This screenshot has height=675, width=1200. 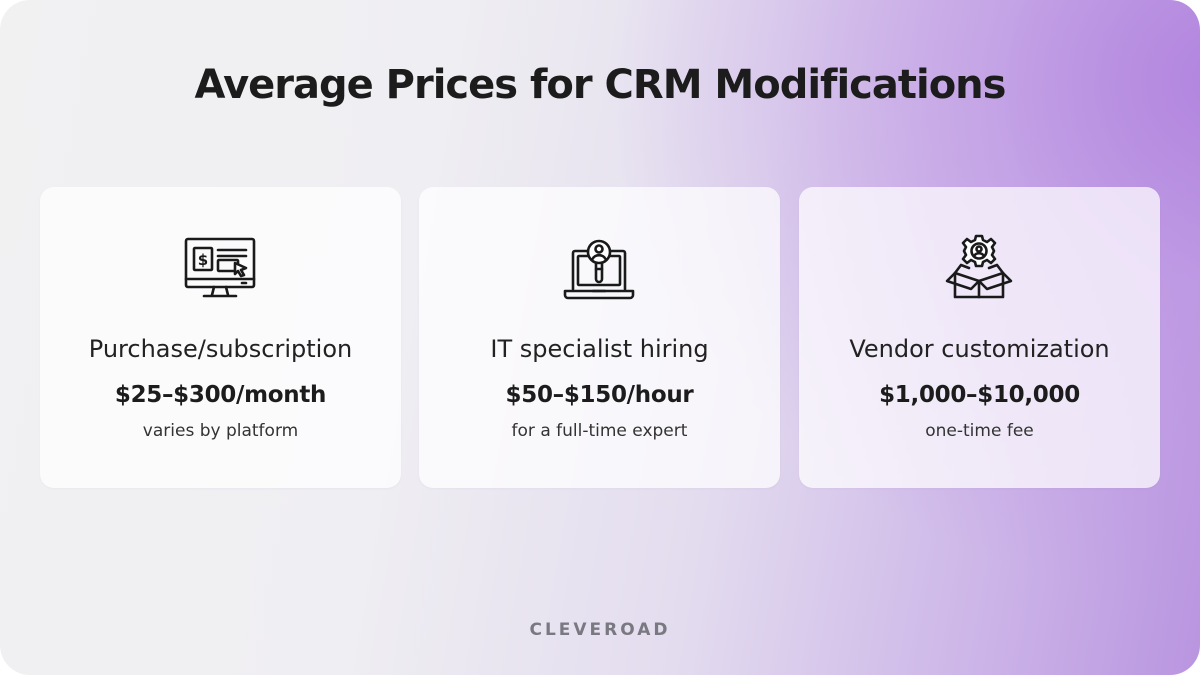 What do you see at coordinates (979, 431) in the screenshot?
I see `card-note: one-time fee` at bounding box center [979, 431].